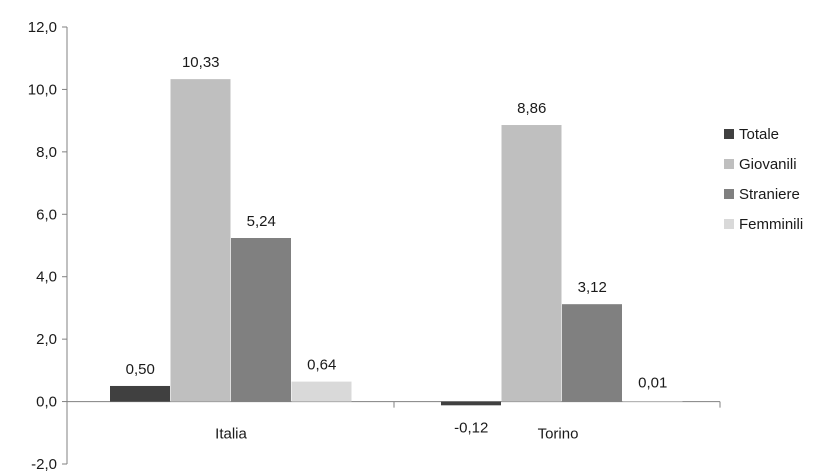  What do you see at coordinates (46, 152) in the screenshot?
I see `y-tick-label: 8,0` at bounding box center [46, 152].